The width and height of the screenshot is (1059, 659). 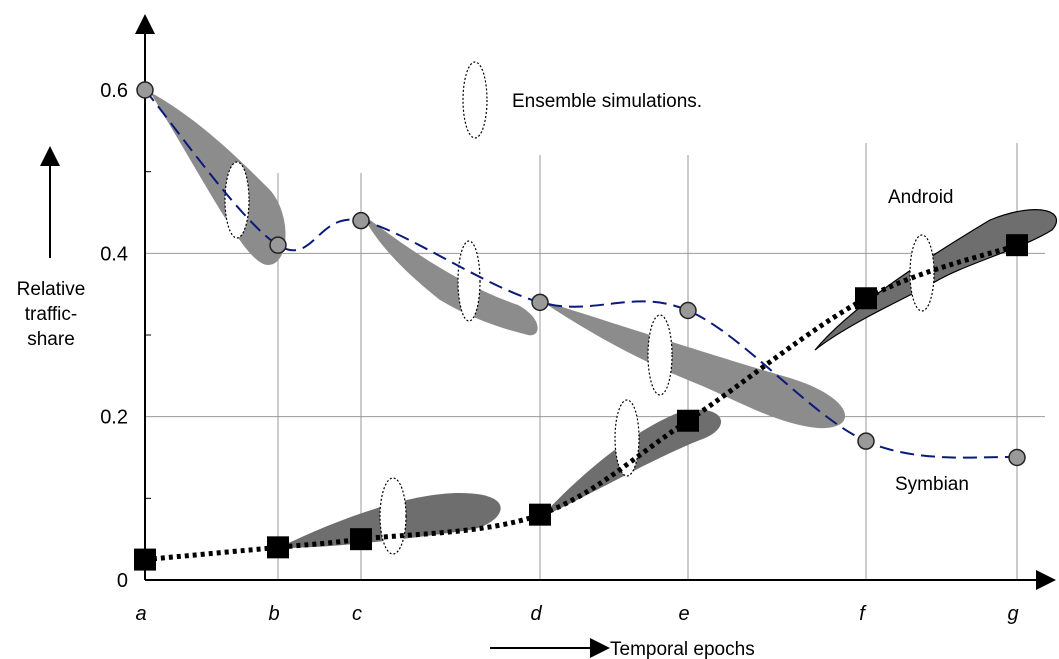 What do you see at coordinates (921, 197) in the screenshot?
I see `series-label-android: Android` at bounding box center [921, 197].